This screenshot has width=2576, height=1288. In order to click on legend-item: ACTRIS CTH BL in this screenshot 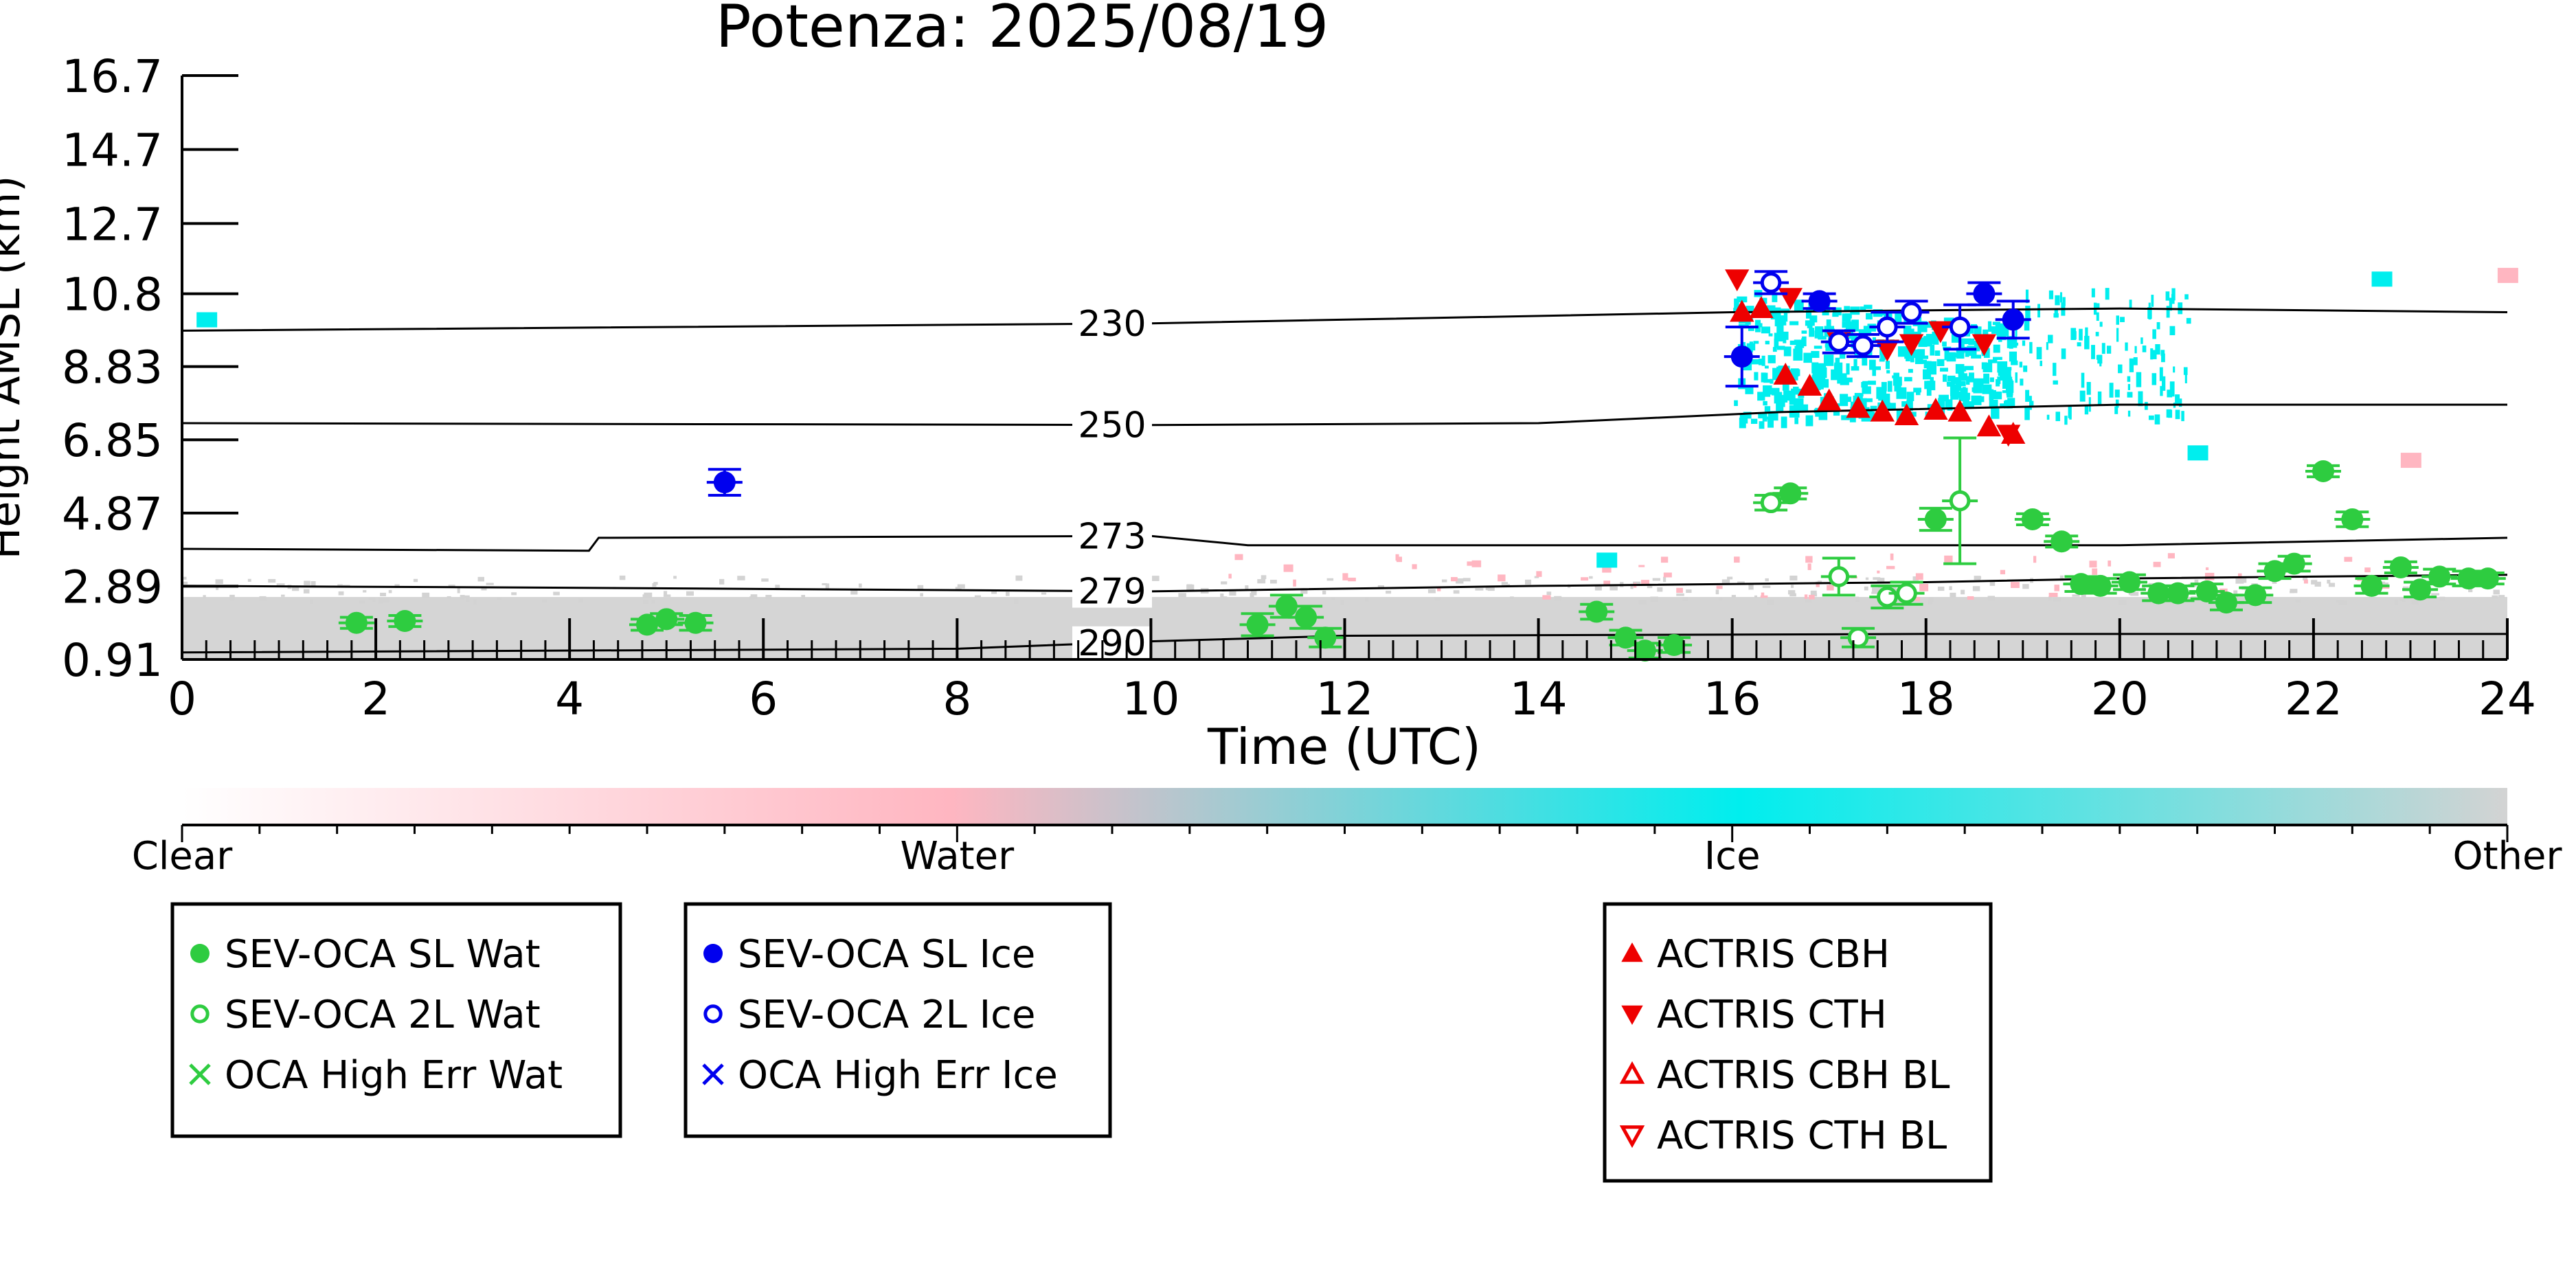, I will do `click(1783, 1136)`.